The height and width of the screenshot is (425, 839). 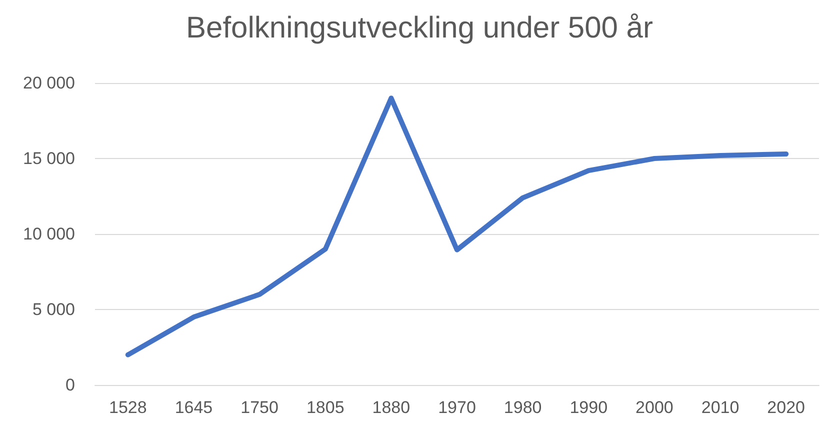 I want to click on x-tick-label: 1990, so click(x=589, y=407).